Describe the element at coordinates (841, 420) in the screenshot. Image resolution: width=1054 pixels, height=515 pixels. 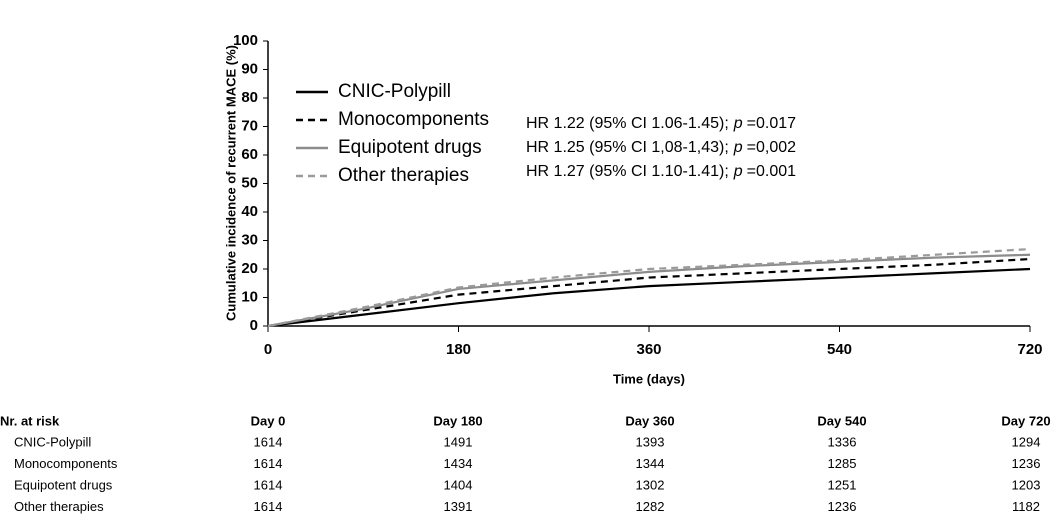
I see `risk-column-header: Day 540` at that location.